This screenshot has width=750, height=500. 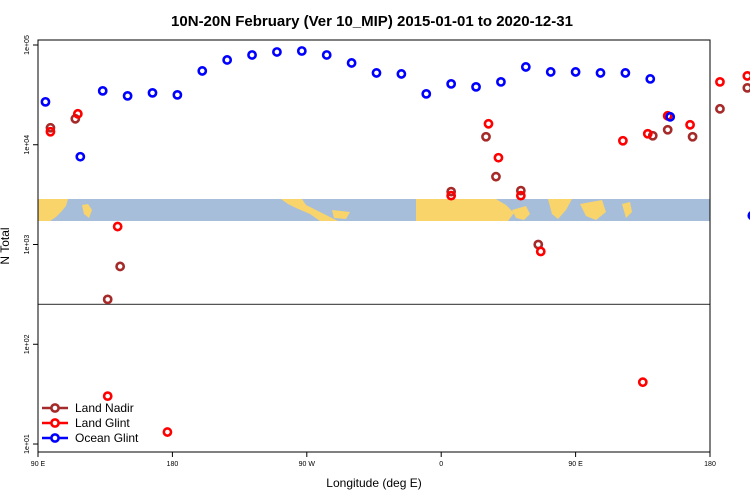 What do you see at coordinates (107, 438) in the screenshot?
I see `legend-label: Ocean Glint` at bounding box center [107, 438].